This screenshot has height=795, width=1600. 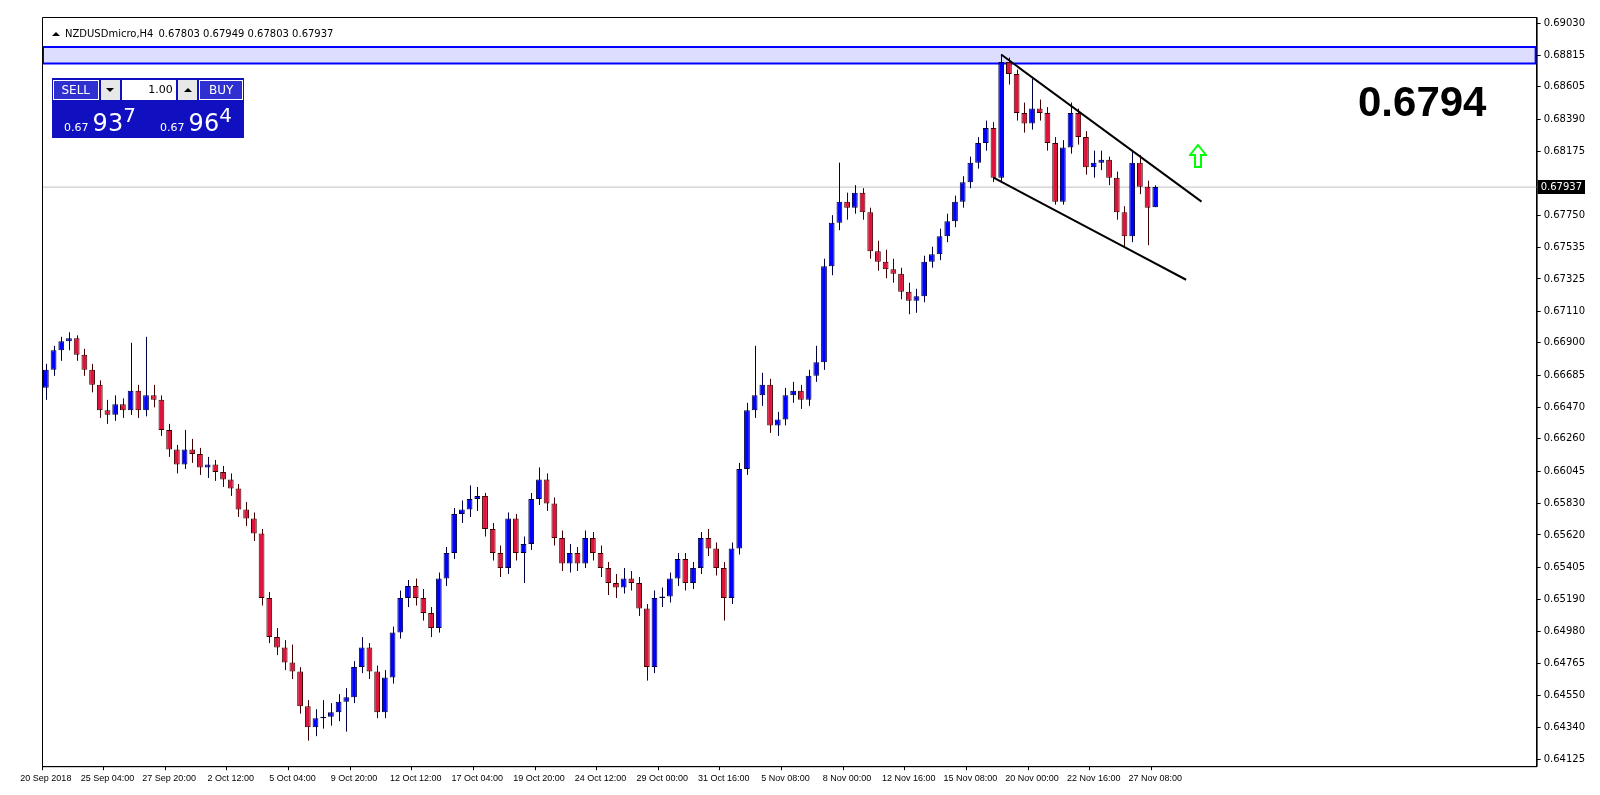 I want to click on y-tick-label: 0.64765, so click(x=1564, y=662).